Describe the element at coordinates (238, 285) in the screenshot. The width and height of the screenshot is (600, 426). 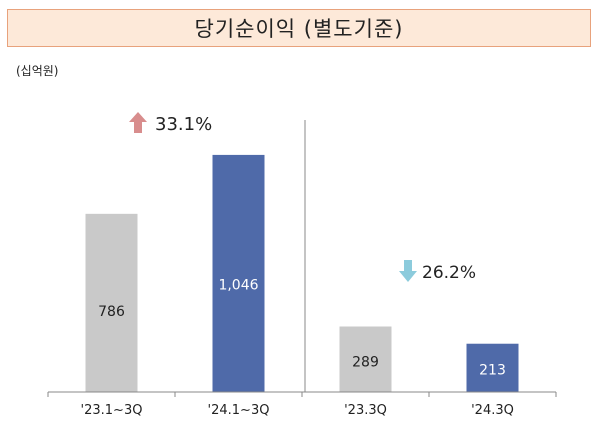
I see `value-label-2: 1,046` at that location.